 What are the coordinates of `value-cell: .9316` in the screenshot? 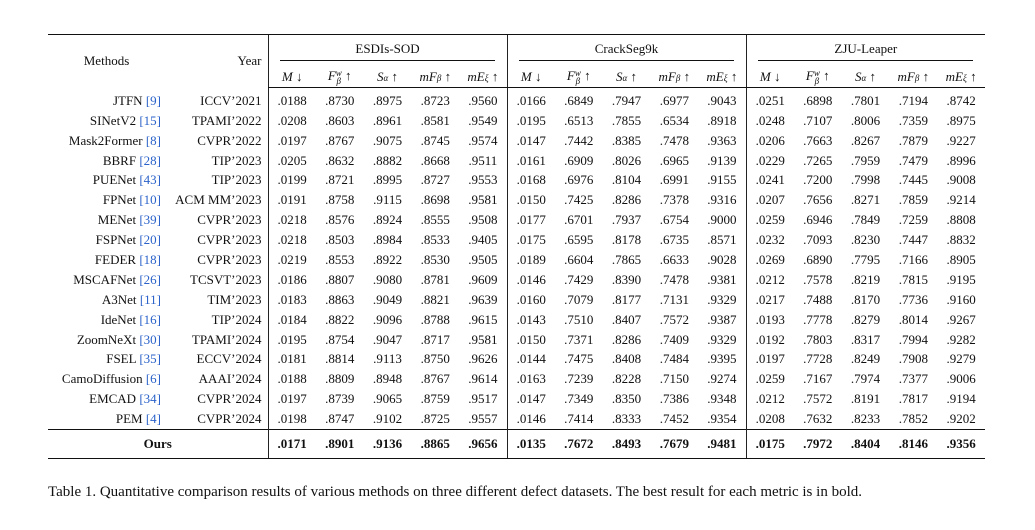 It's located at (722, 200).